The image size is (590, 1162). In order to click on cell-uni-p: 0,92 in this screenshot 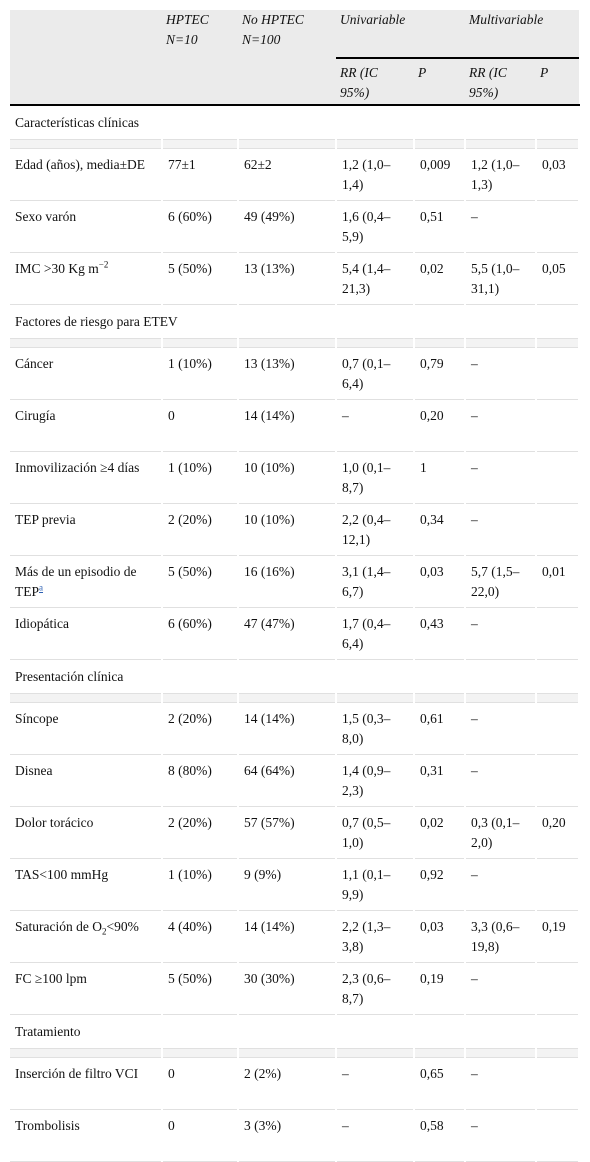, I will do `click(439, 884)`.